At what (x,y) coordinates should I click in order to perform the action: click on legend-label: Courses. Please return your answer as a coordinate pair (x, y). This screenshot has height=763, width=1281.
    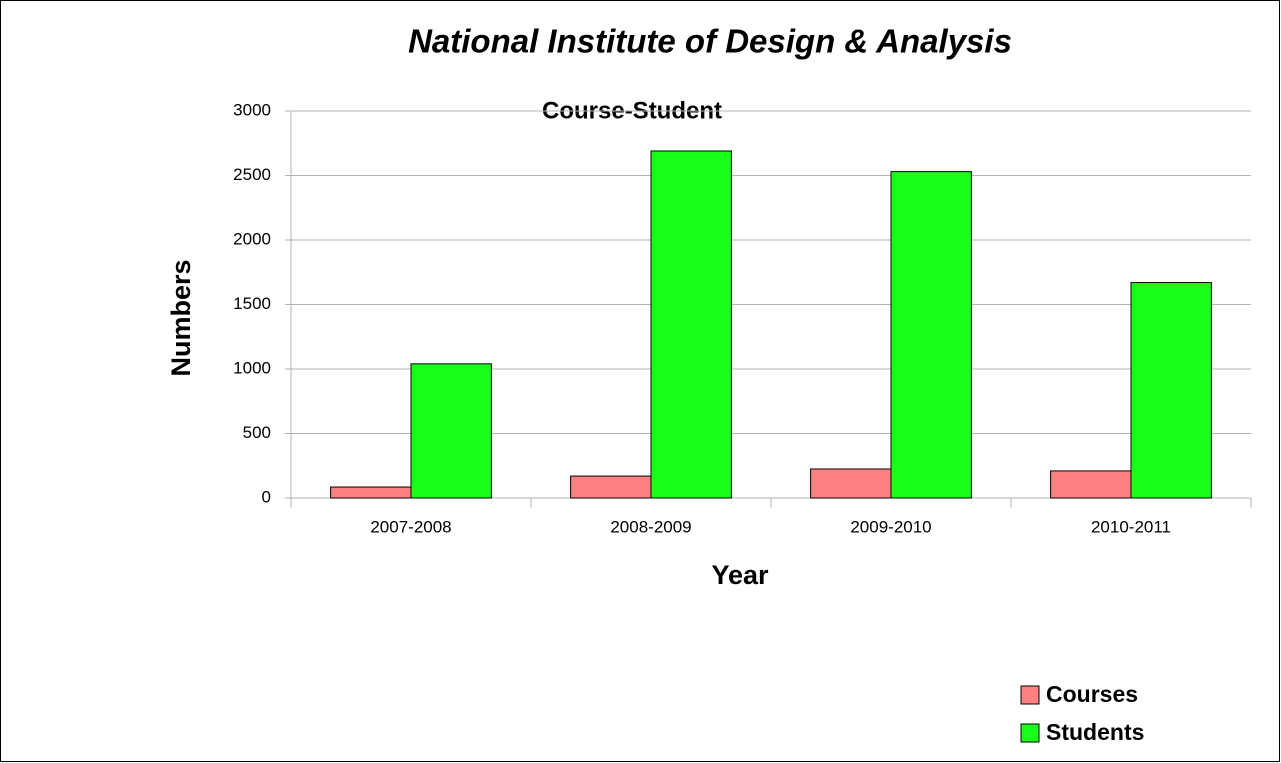
    Looking at the image, I should click on (1092, 694).